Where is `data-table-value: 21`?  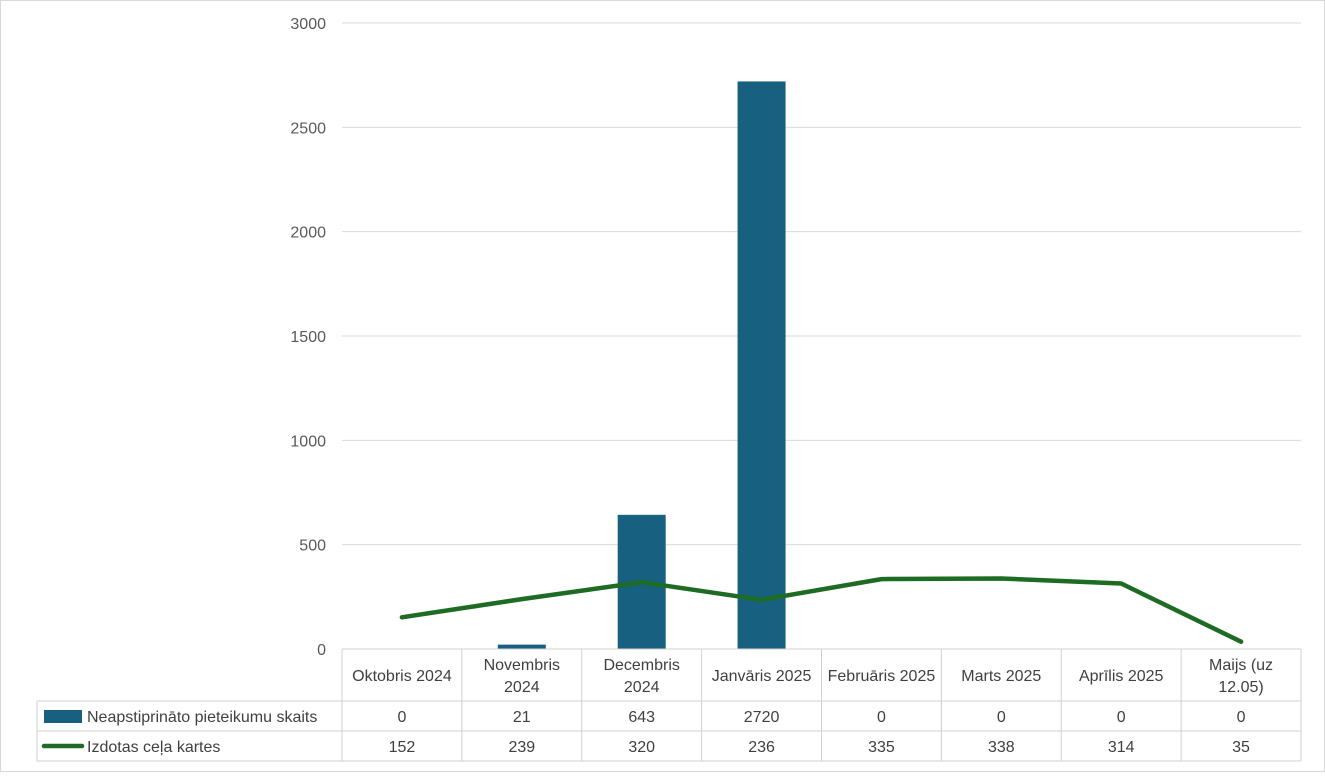 data-table-value: 21 is located at coordinates (522, 717).